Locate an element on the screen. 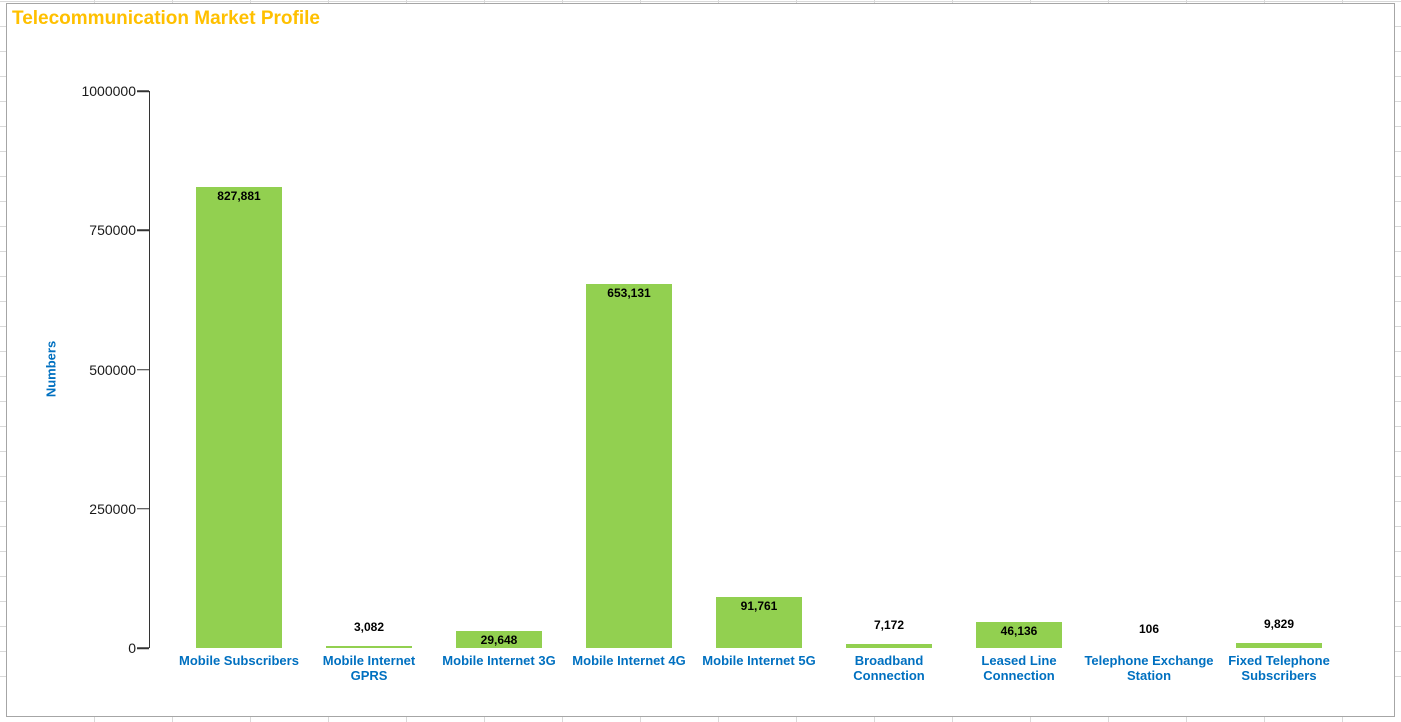  y-axis-title: Numbers is located at coordinates (51, 369).